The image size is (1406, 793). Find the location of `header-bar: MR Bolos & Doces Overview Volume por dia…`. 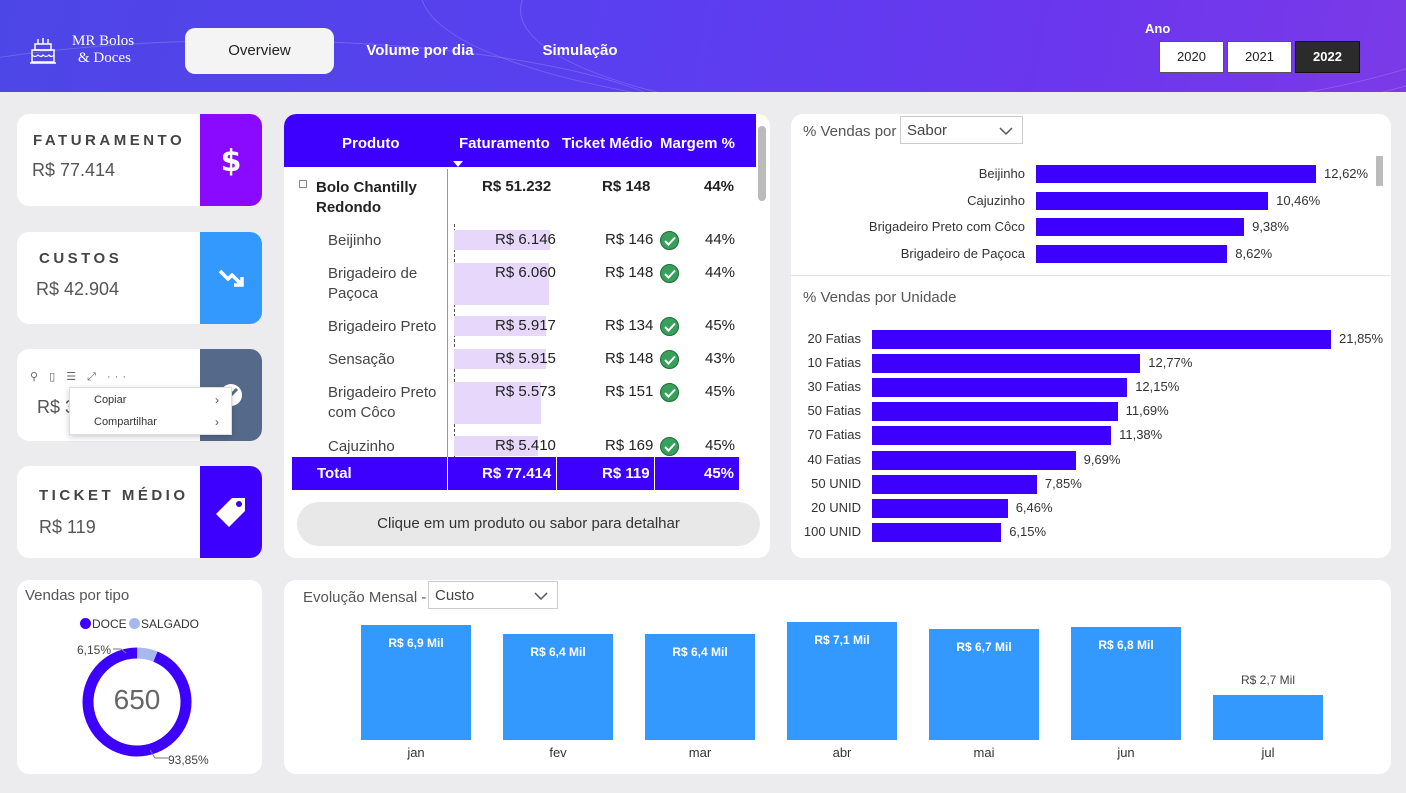

header-bar: MR Bolos & Doces Overview Volume por dia… is located at coordinates (703, 46).